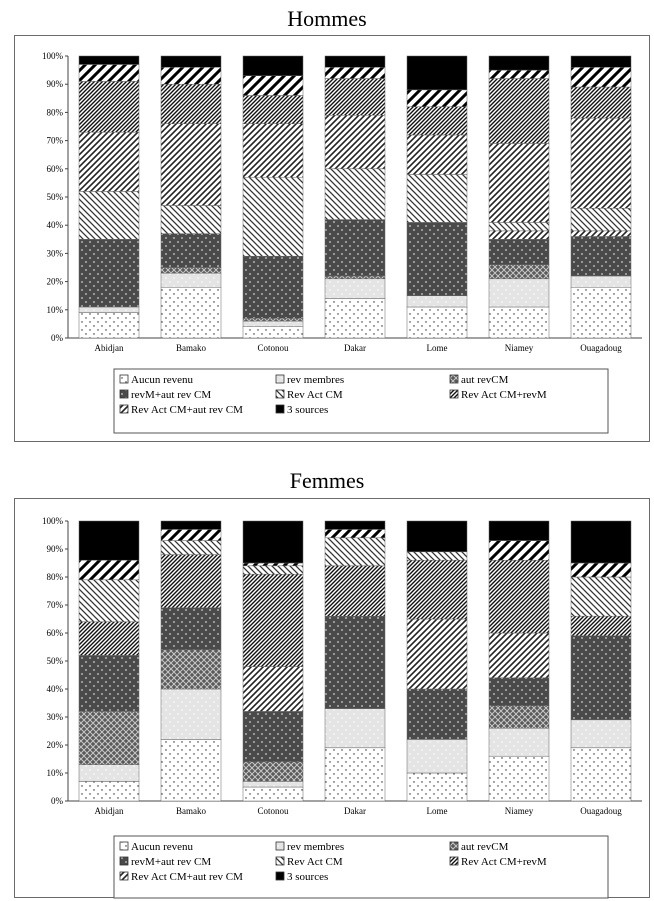 This screenshot has height=901, width=654. I want to click on bar-segment-lome-rev-act-cm-revm, so click(437, 589).